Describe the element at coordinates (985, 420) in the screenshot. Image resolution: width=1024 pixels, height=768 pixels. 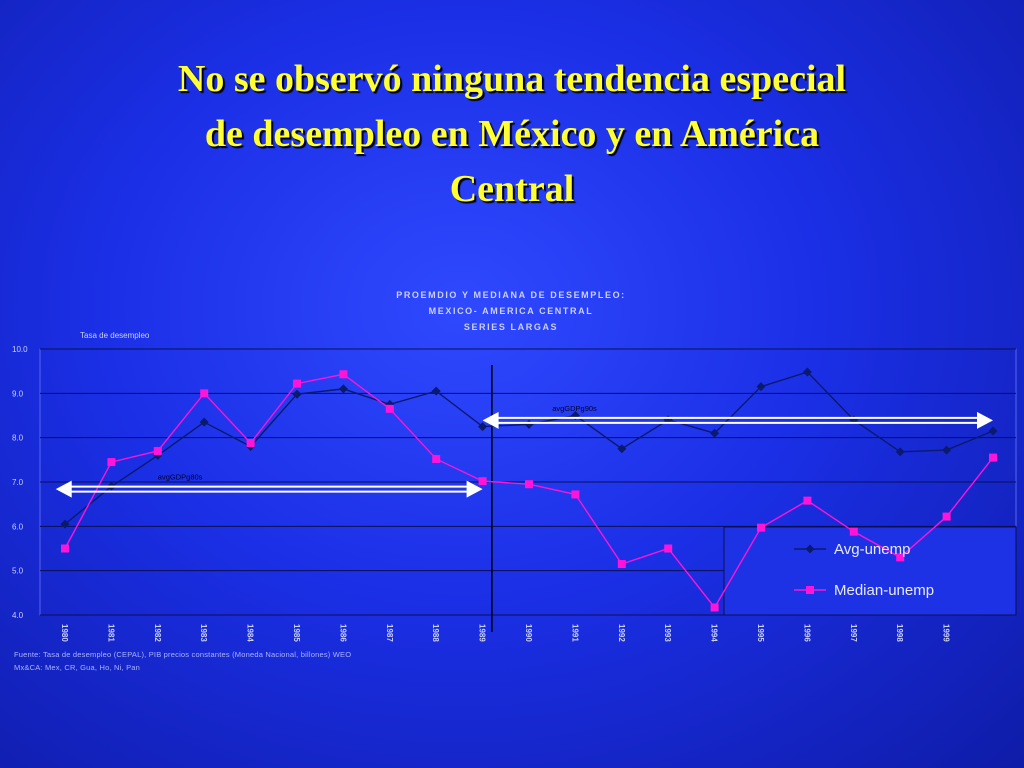
I see `annotation-avggdpg90s-arrowhead-right` at that location.